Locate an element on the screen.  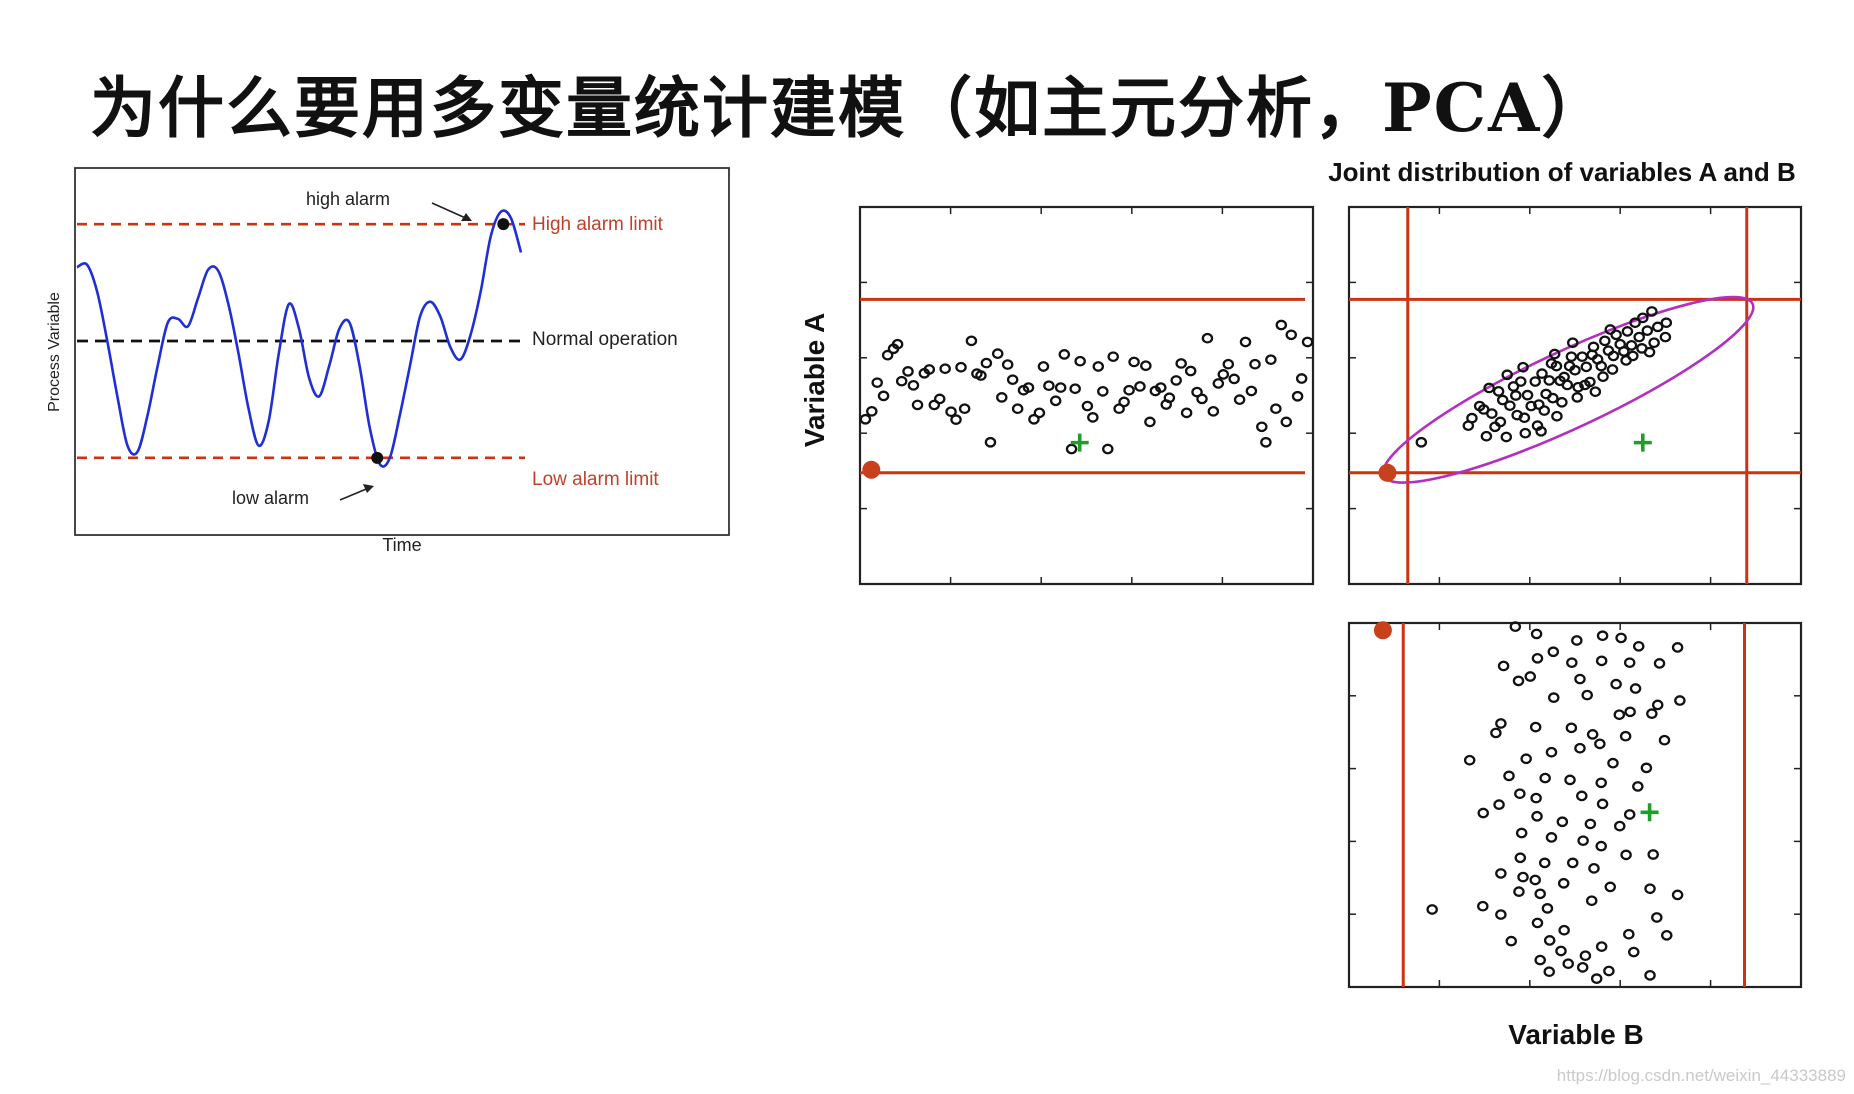
variable-a-markers is located at coordinates (975, 456).